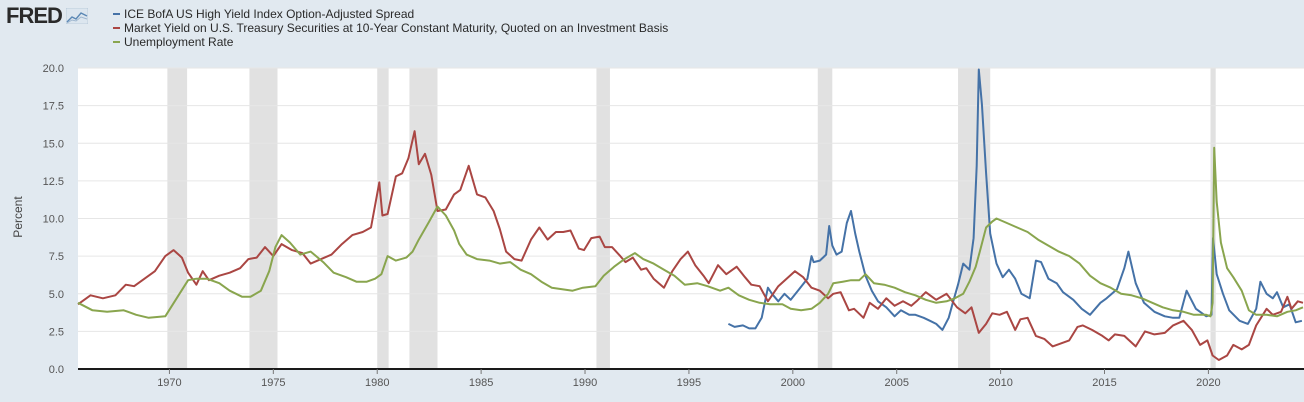  Describe the element at coordinates (56, 370) in the screenshot. I see `y-tick-label: 0.0` at that location.